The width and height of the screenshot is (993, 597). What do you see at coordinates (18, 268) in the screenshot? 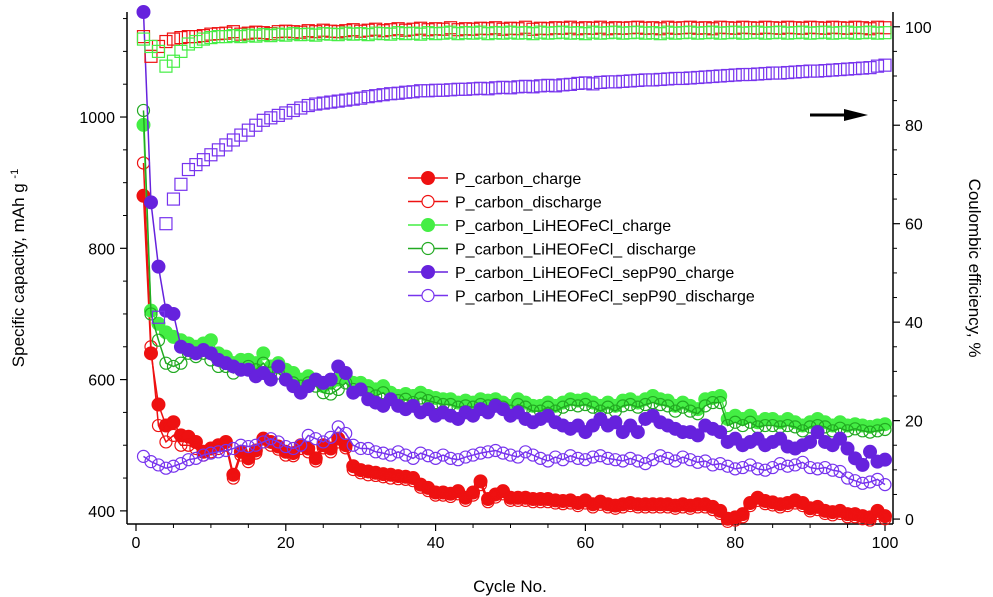
I see `y-axis-title: Specific capacity, mAh g -1` at bounding box center [18, 268].